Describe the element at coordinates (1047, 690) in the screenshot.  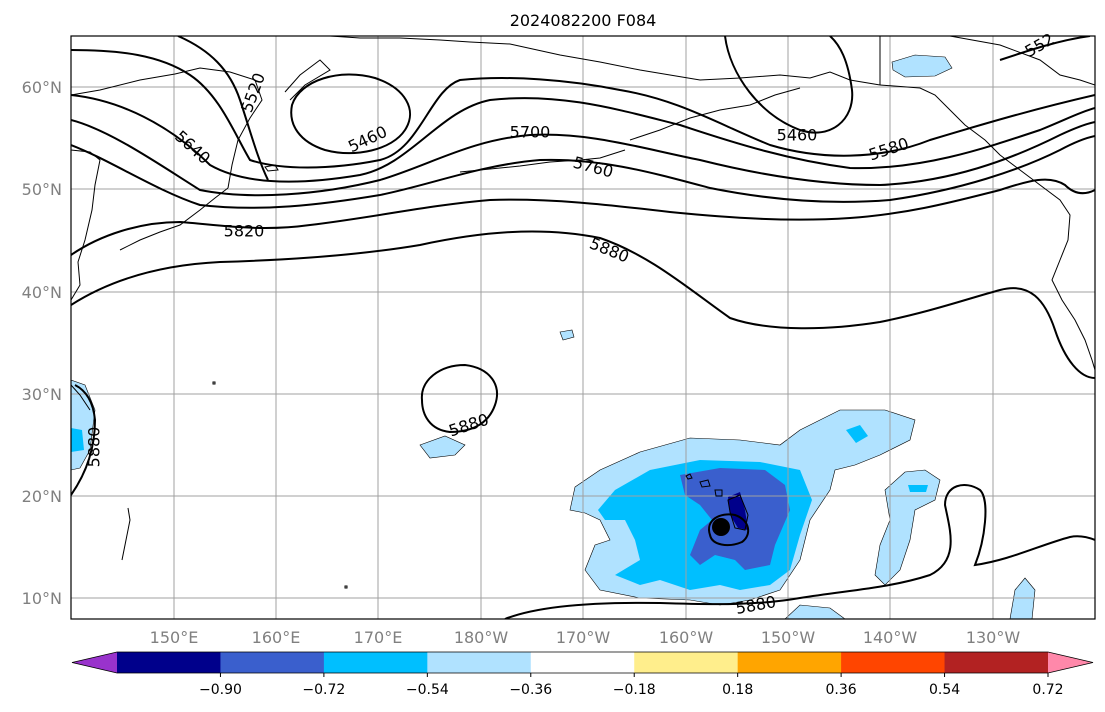
I see `colorbar-tick-label: 0.72` at that location.